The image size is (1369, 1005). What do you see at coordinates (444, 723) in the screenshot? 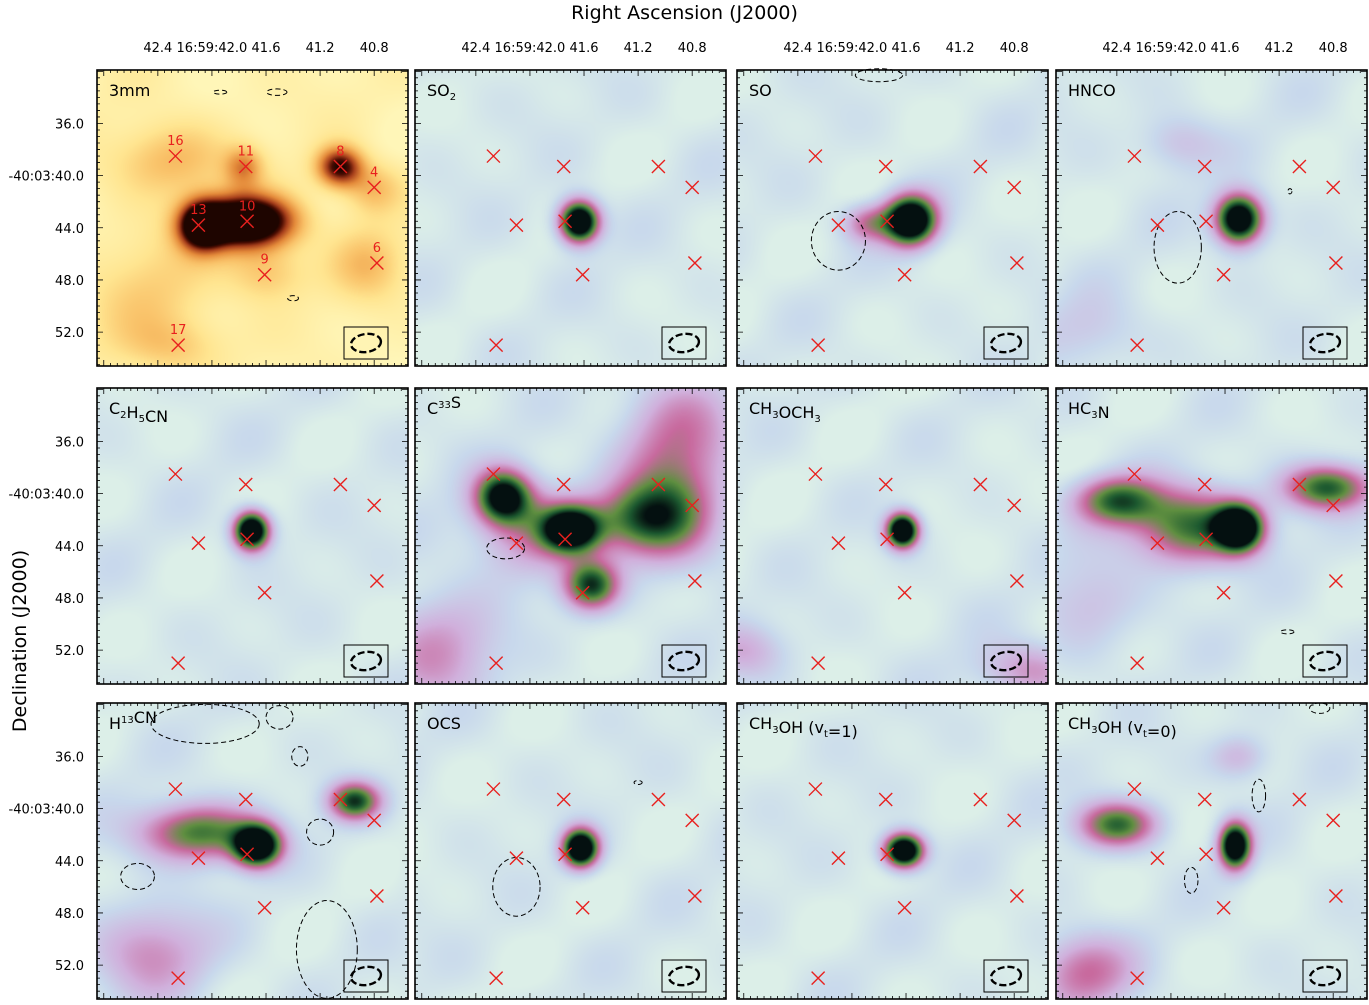
I see `panel-title: OCS` at bounding box center [444, 723].